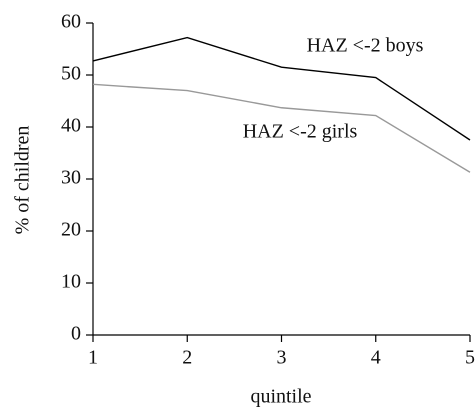 Image resolution: width=476 pixels, height=411 pixels. Describe the element at coordinates (71, 126) in the screenshot. I see `y-tick-label: 40` at that location.